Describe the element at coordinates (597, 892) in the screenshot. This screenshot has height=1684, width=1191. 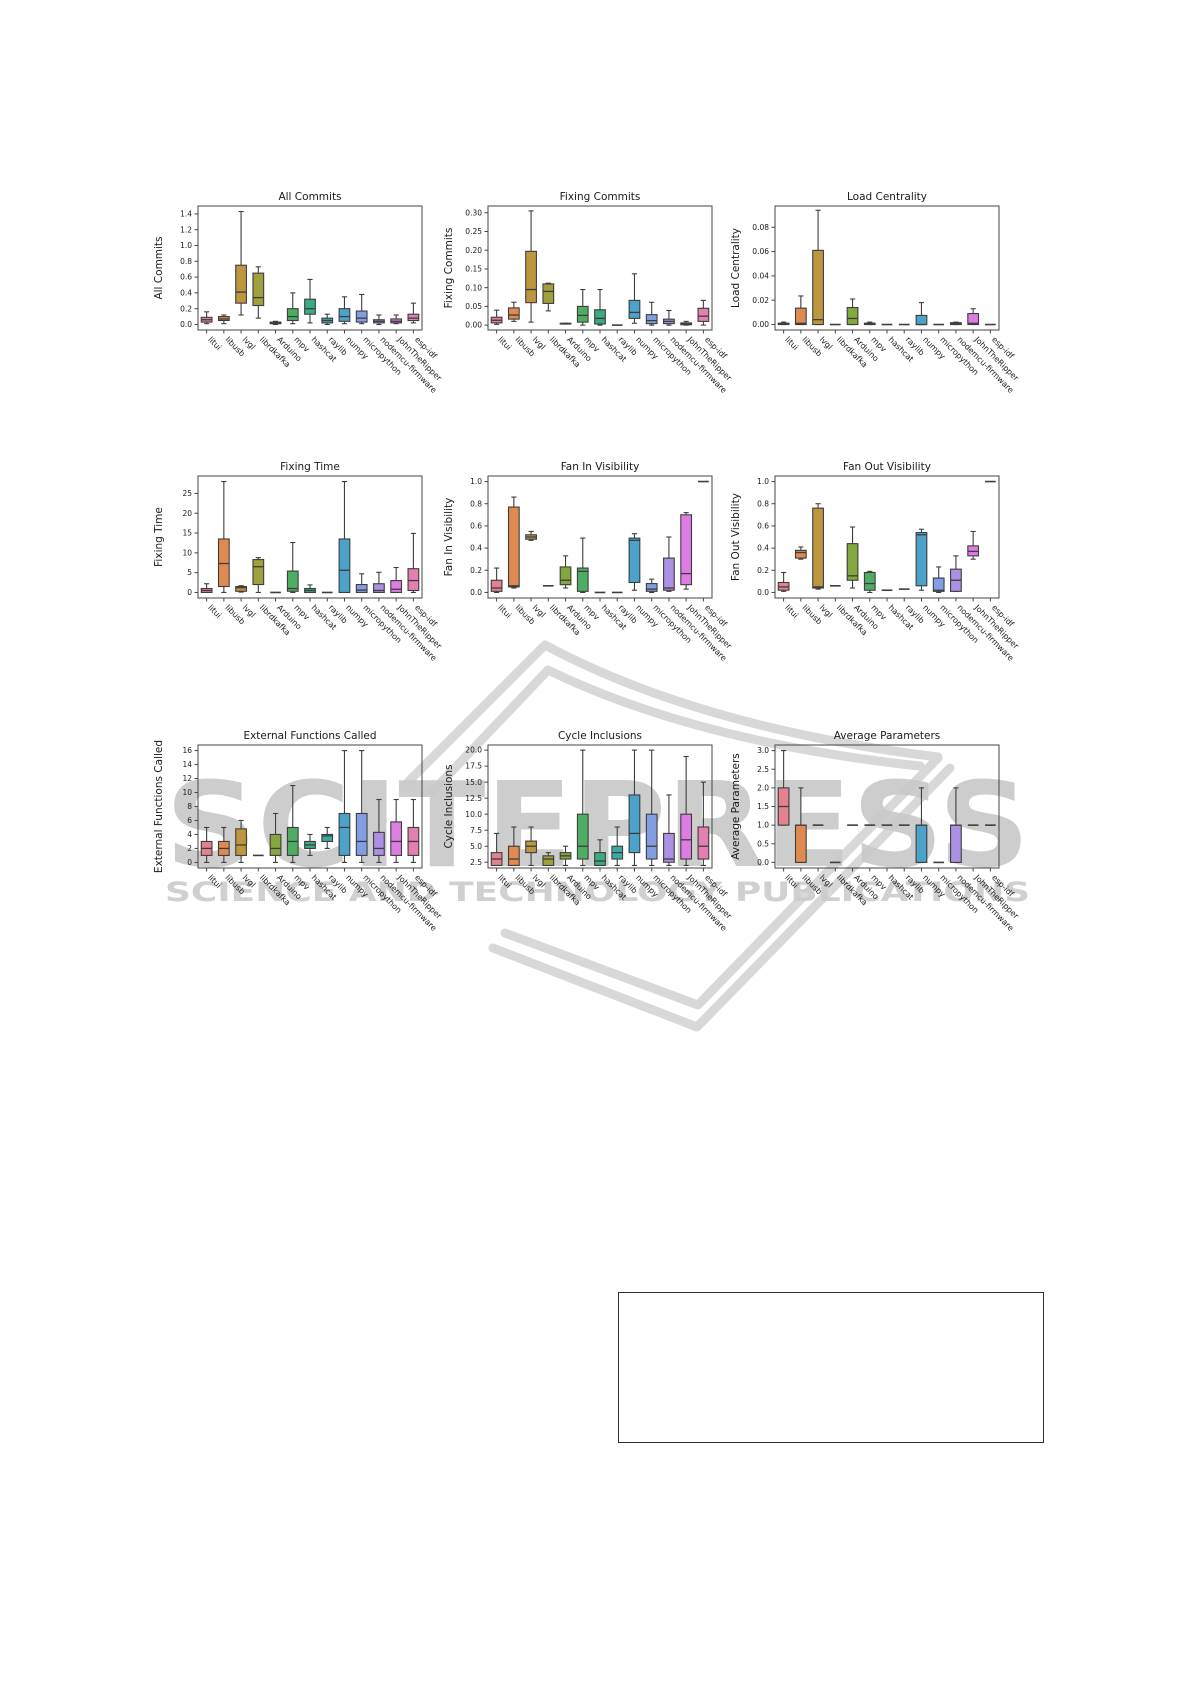
I see `watermark-subtitle: SCIENCE AND TECHNOLOGY PUBLICATIONS` at that location.